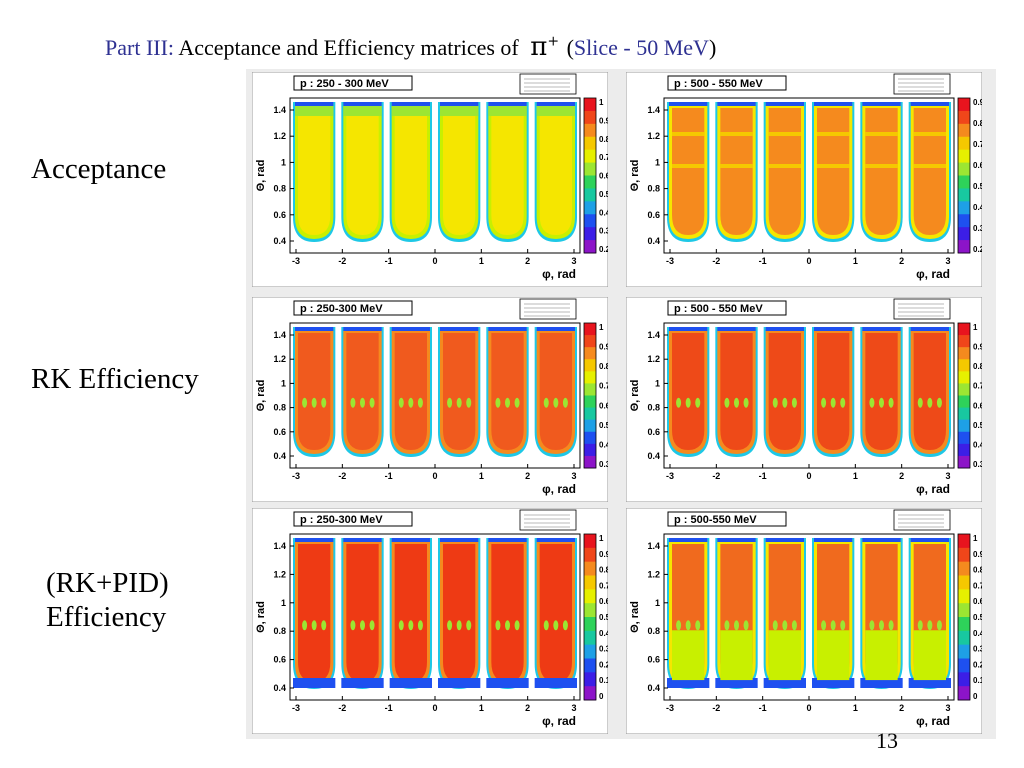  What do you see at coordinates (887, 740) in the screenshot?
I see `page-number: 13` at bounding box center [887, 740].